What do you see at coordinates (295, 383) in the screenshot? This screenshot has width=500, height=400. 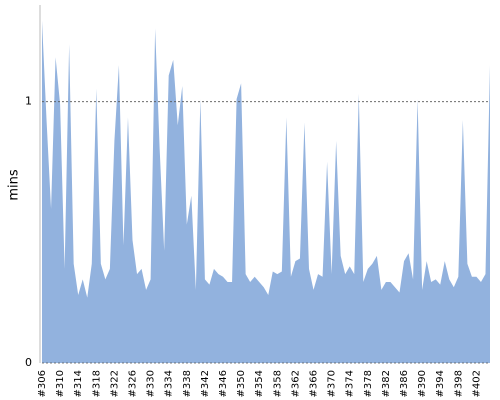 I see `x-tick-label: #362` at bounding box center [295, 383].